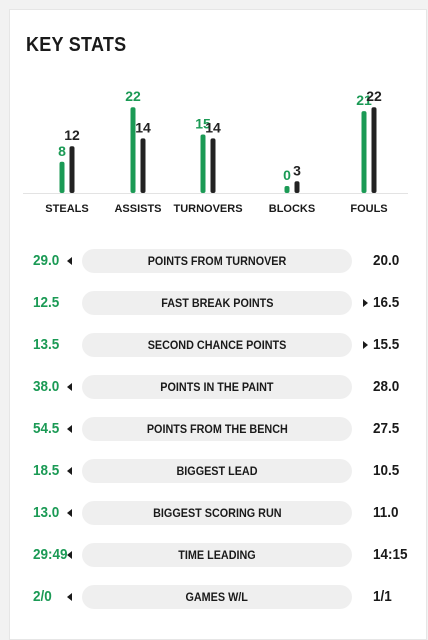  Describe the element at coordinates (76, 45) in the screenshot. I see `key-stats-title: KEY STATS` at that location.